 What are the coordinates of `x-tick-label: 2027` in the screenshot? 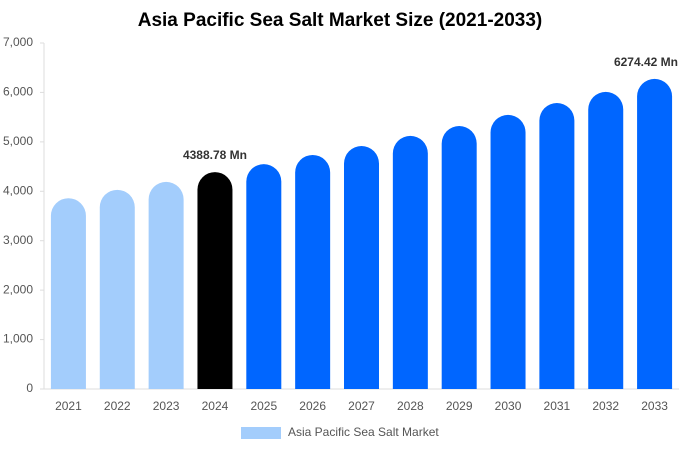 It's located at (361, 406).